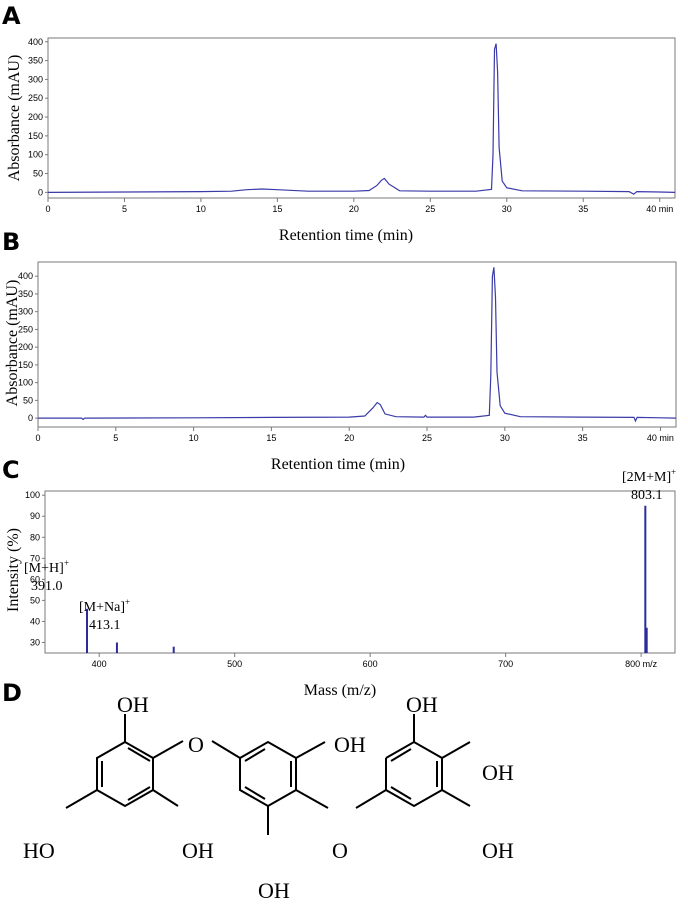 This screenshot has width=688, height=907. Describe the element at coordinates (370, 664) in the screenshot. I see `x-tick-label: 600` at that location.